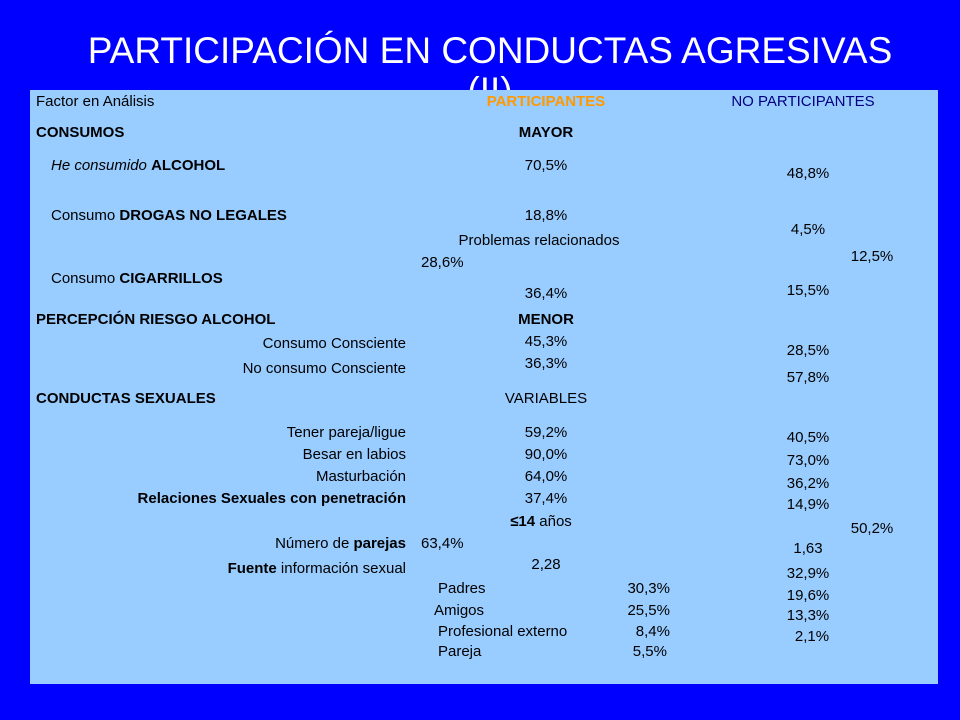 The width and height of the screenshot is (960, 720). I want to click on fuente-item-participantes: 8,4%, so click(652, 631).